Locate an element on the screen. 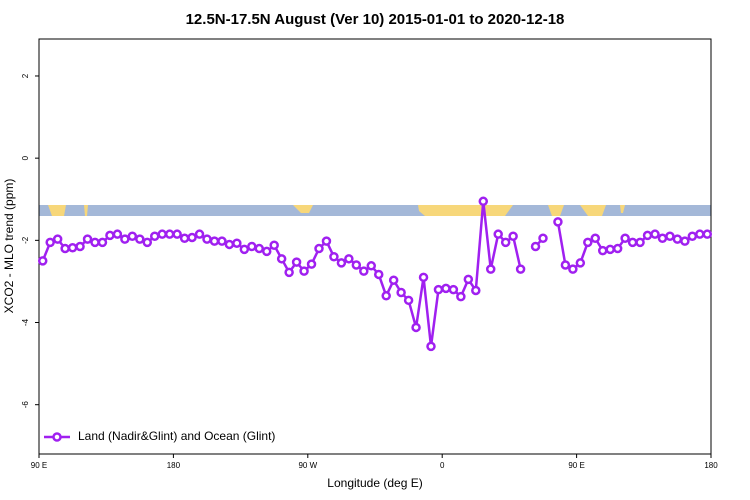 The image size is (750, 500). y-tick-label: -6 is located at coordinates (25, 405).